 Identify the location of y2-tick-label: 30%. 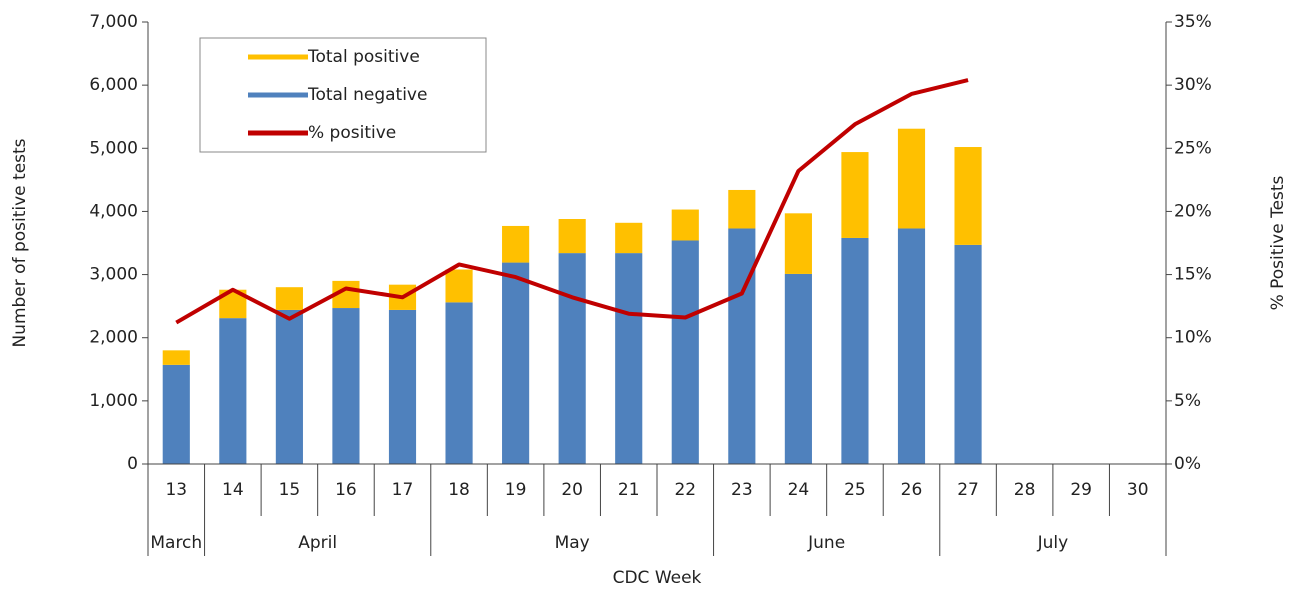
(1193, 85).